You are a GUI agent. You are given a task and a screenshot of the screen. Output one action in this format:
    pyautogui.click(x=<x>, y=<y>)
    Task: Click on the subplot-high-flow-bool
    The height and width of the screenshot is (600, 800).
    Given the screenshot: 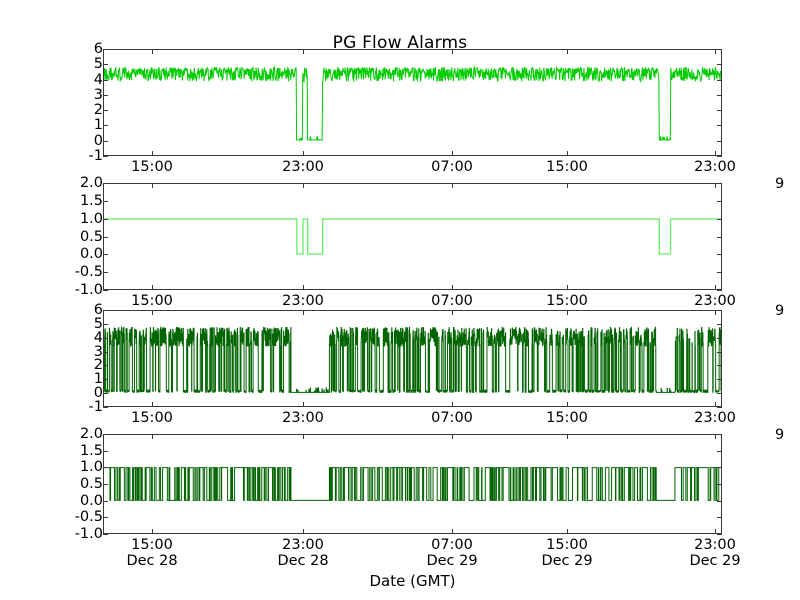 What is the action you would take?
    pyautogui.click(x=412, y=484)
    